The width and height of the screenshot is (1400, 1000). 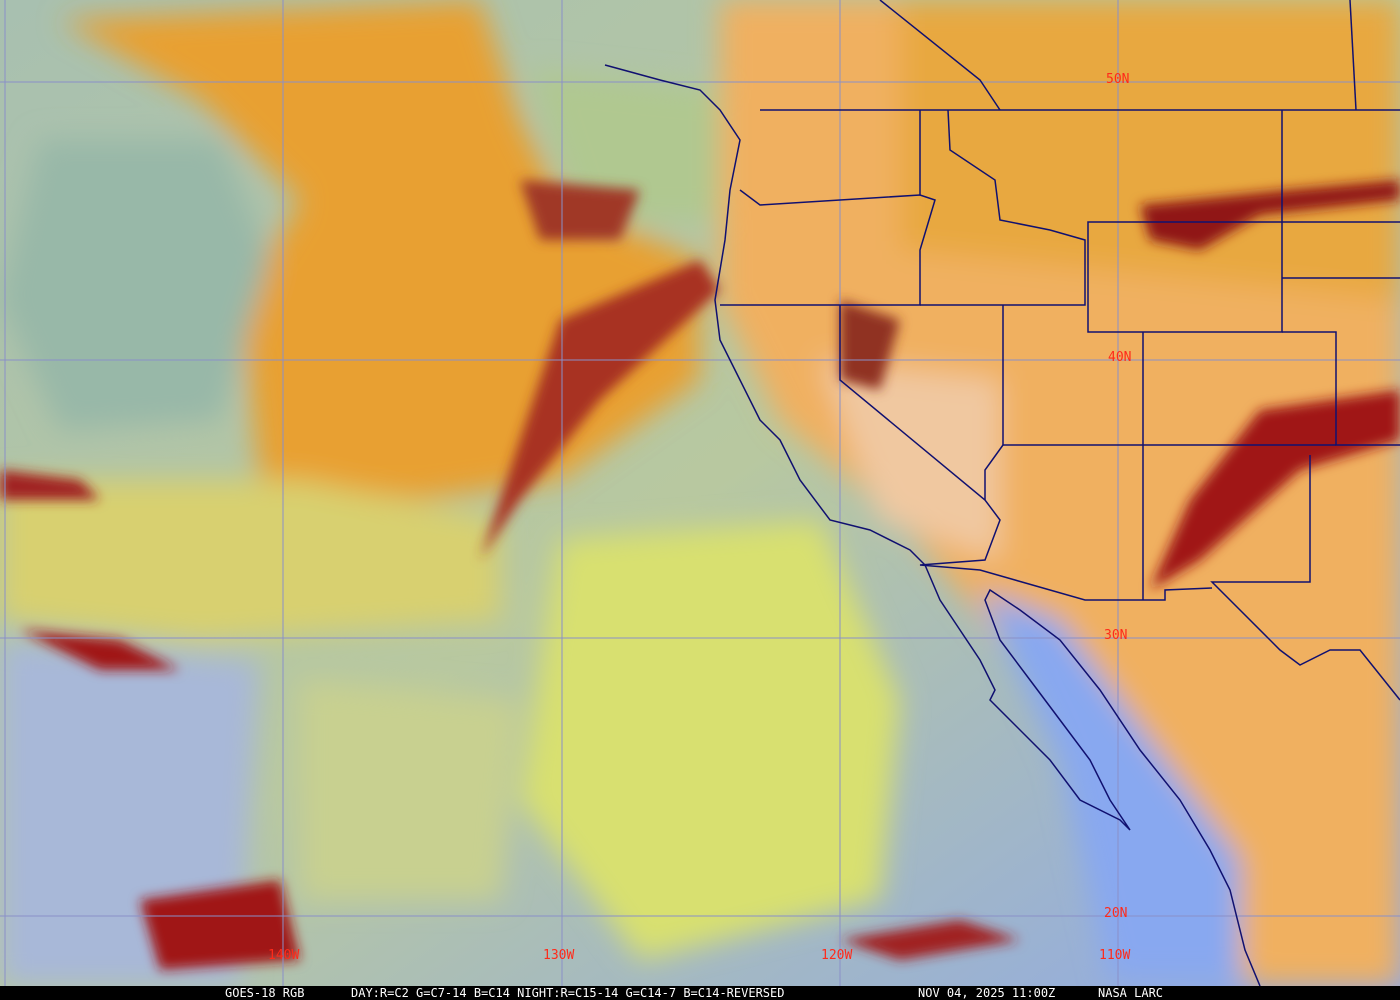 What do you see at coordinates (1115, 955) in the screenshot?
I see `lon-label-110w: 110W` at bounding box center [1115, 955].